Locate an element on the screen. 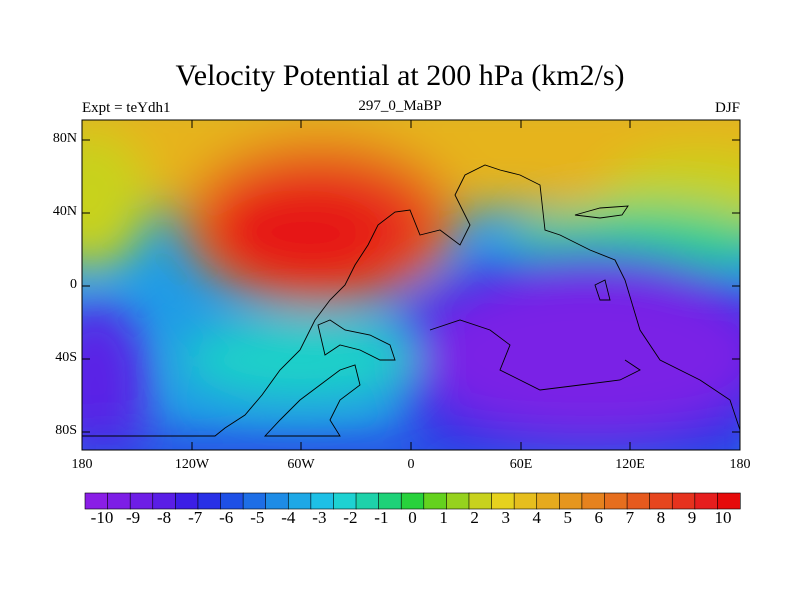 This screenshot has height=600, width=800. colorbar-label: 3 is located at coordinates (505, 517).